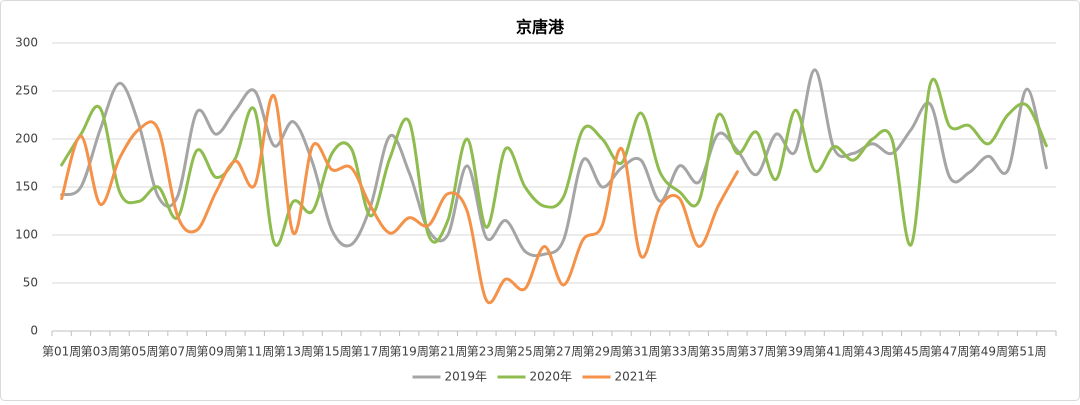 The height and width of the screenshot is (405, 1080). I want to click on x-tick-label: 第35周, so click(717, 352).